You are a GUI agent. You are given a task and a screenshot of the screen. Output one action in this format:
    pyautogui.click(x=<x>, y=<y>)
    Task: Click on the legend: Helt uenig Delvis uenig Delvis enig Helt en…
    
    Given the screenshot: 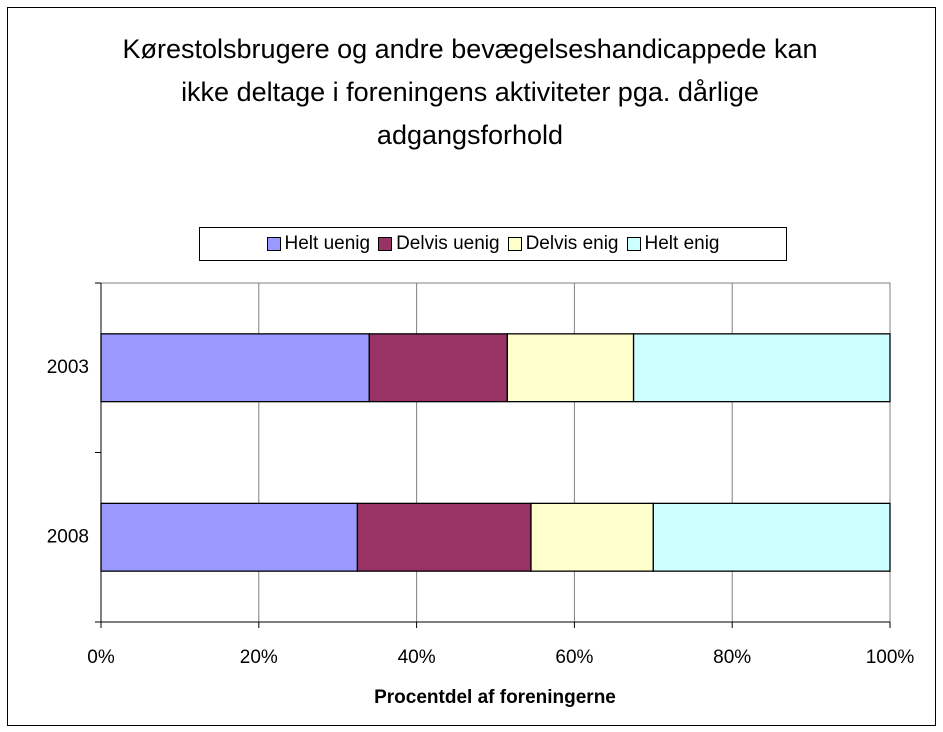 What is the action you would take?
    pyautogui.click(x=493, y=244)
    